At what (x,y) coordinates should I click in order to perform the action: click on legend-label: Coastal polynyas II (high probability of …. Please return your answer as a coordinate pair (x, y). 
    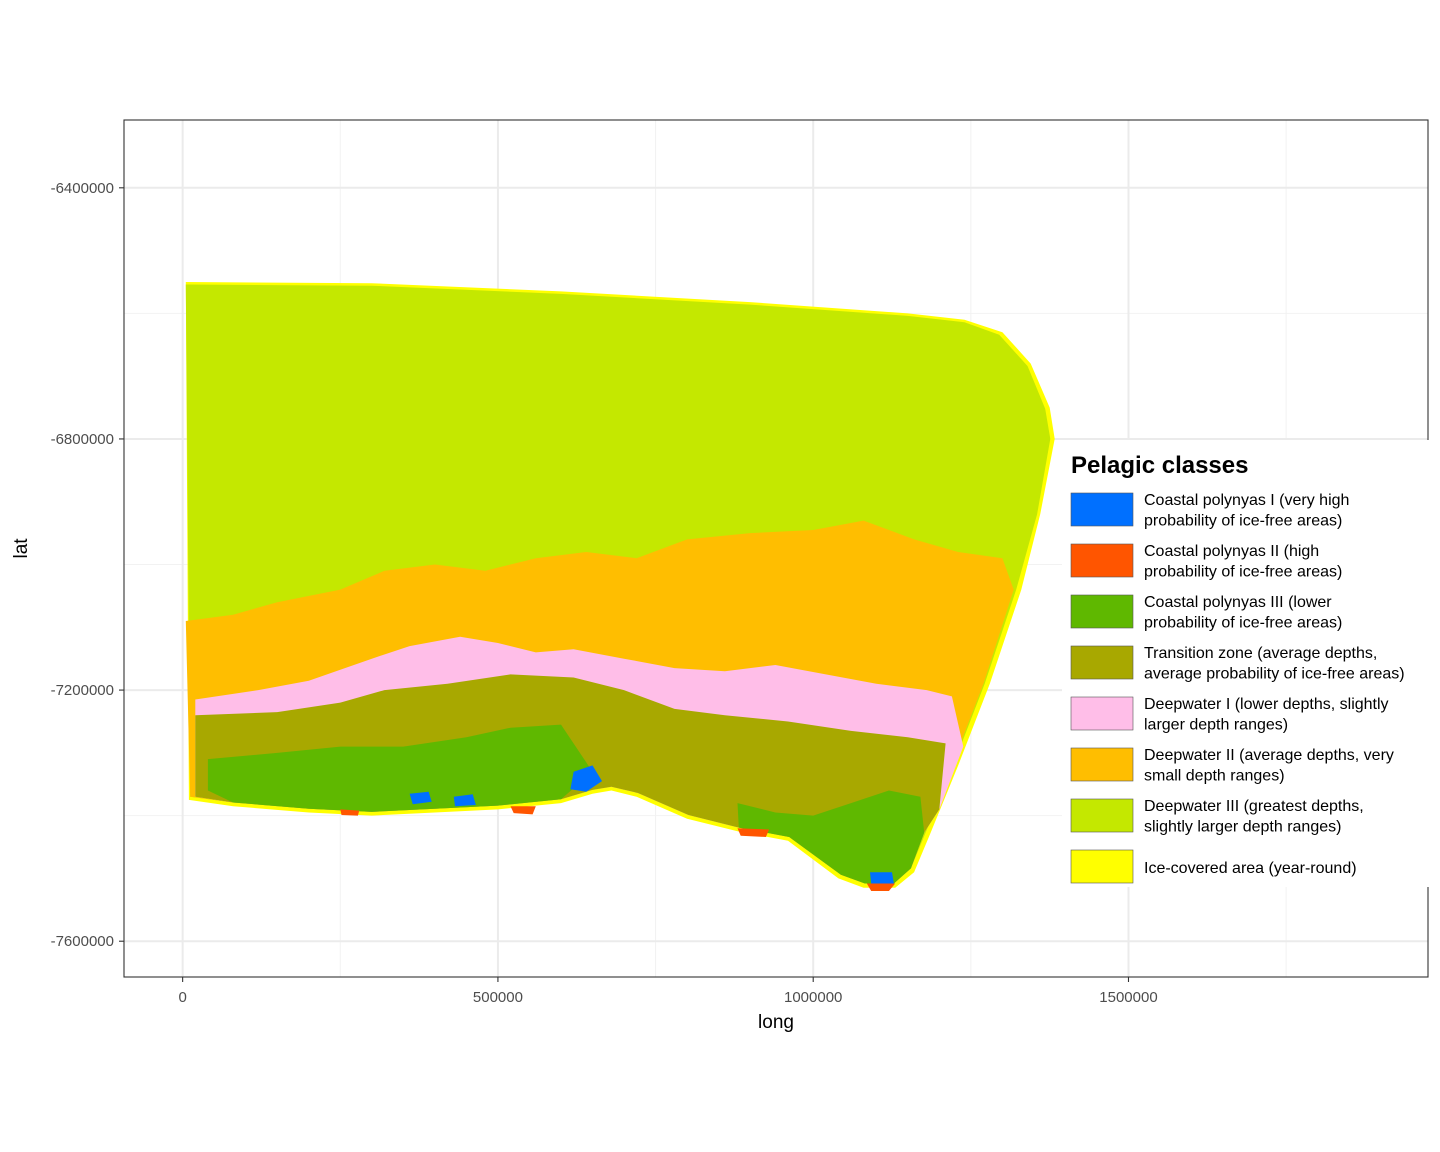
    Looking at the image, I should click on (1243, 562).